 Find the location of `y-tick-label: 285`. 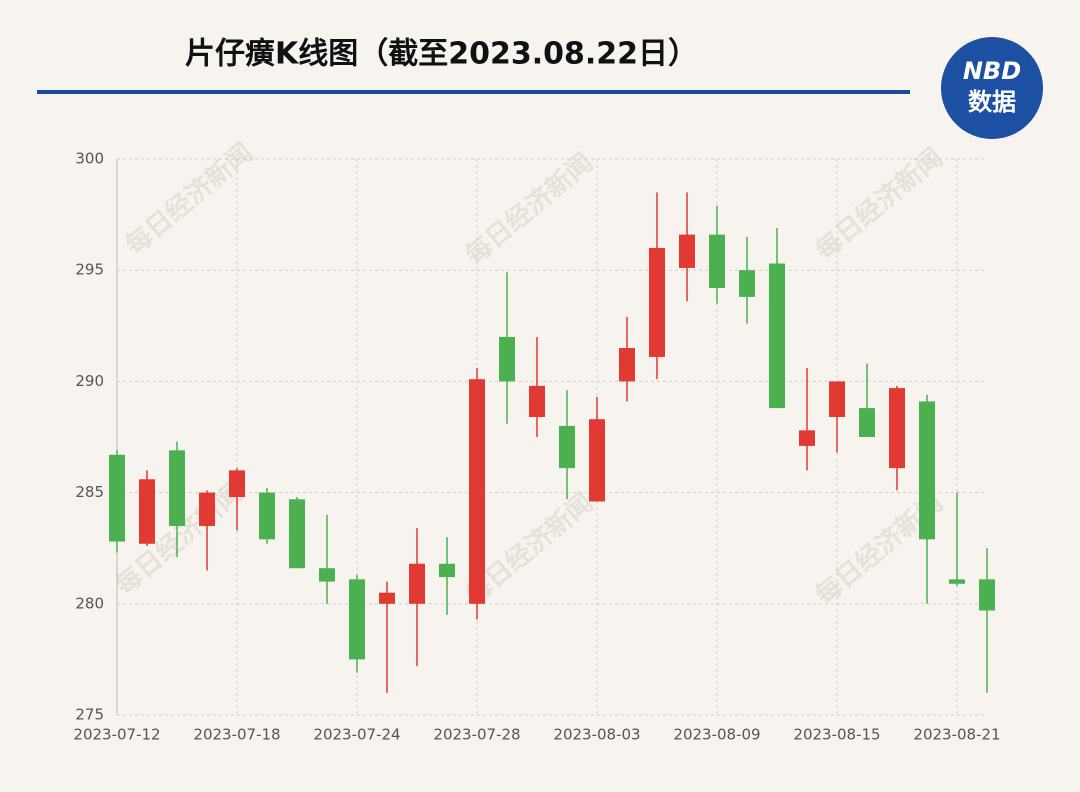

y-tick-label: 285 is located at coordinates (89, 492).